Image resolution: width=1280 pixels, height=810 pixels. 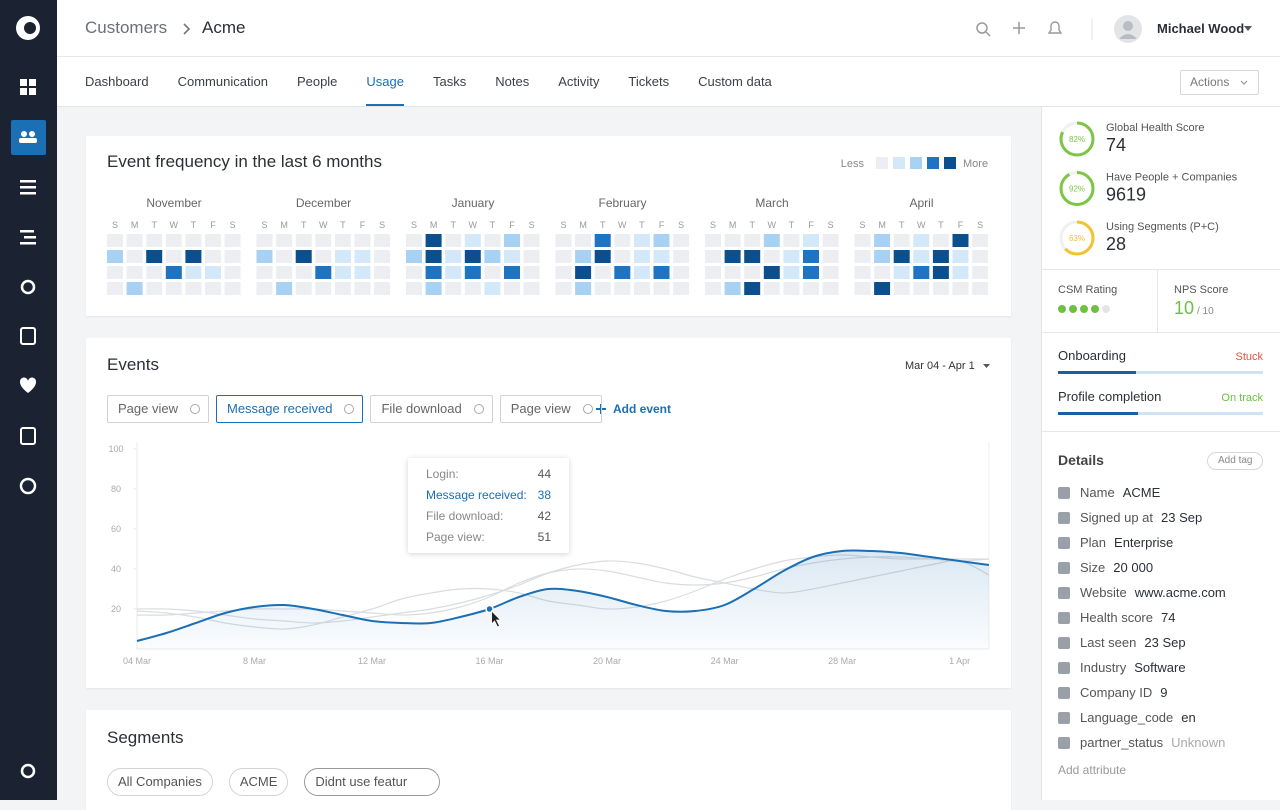 What do you see at coordinates (1092, 355) in the screenshot?
I see `progress-label: Onboarding` at bounding box center [1092, 355].